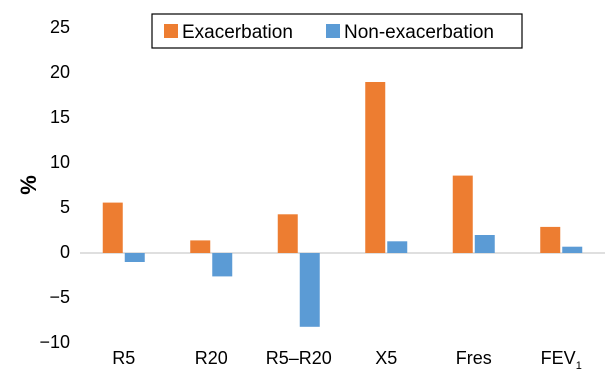  I want to click on legend-swatch-exacerbation, so click(171, 31).